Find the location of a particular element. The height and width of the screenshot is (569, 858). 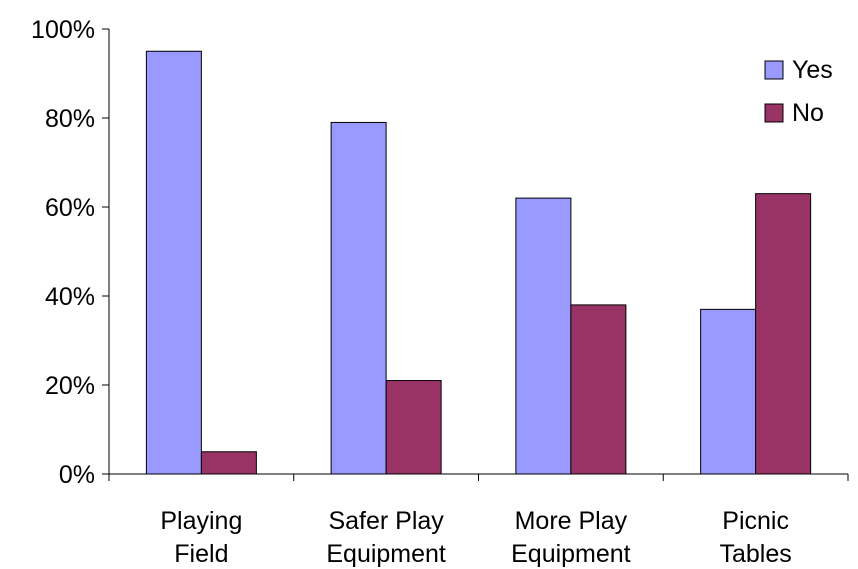

y-tick-label: 100% is located at coordinates (63, 30).